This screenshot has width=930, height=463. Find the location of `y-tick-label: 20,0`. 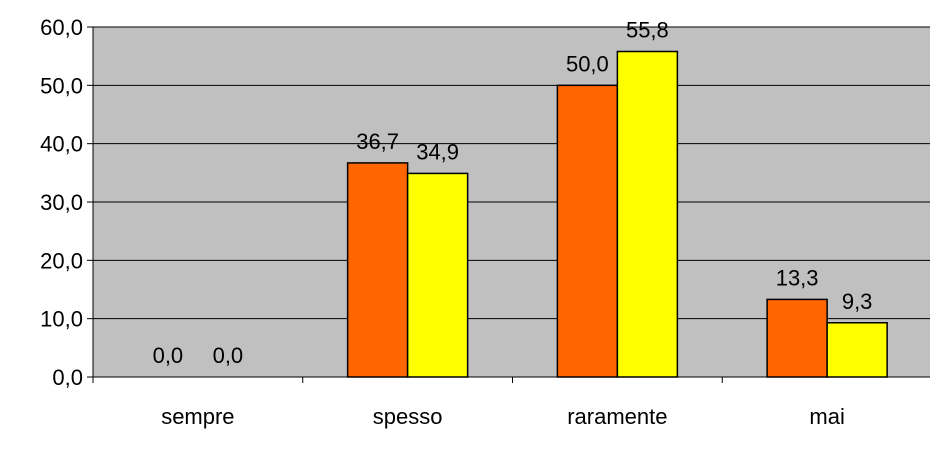

y-tick-label: 20,0 is located at coordinates (61, 260).